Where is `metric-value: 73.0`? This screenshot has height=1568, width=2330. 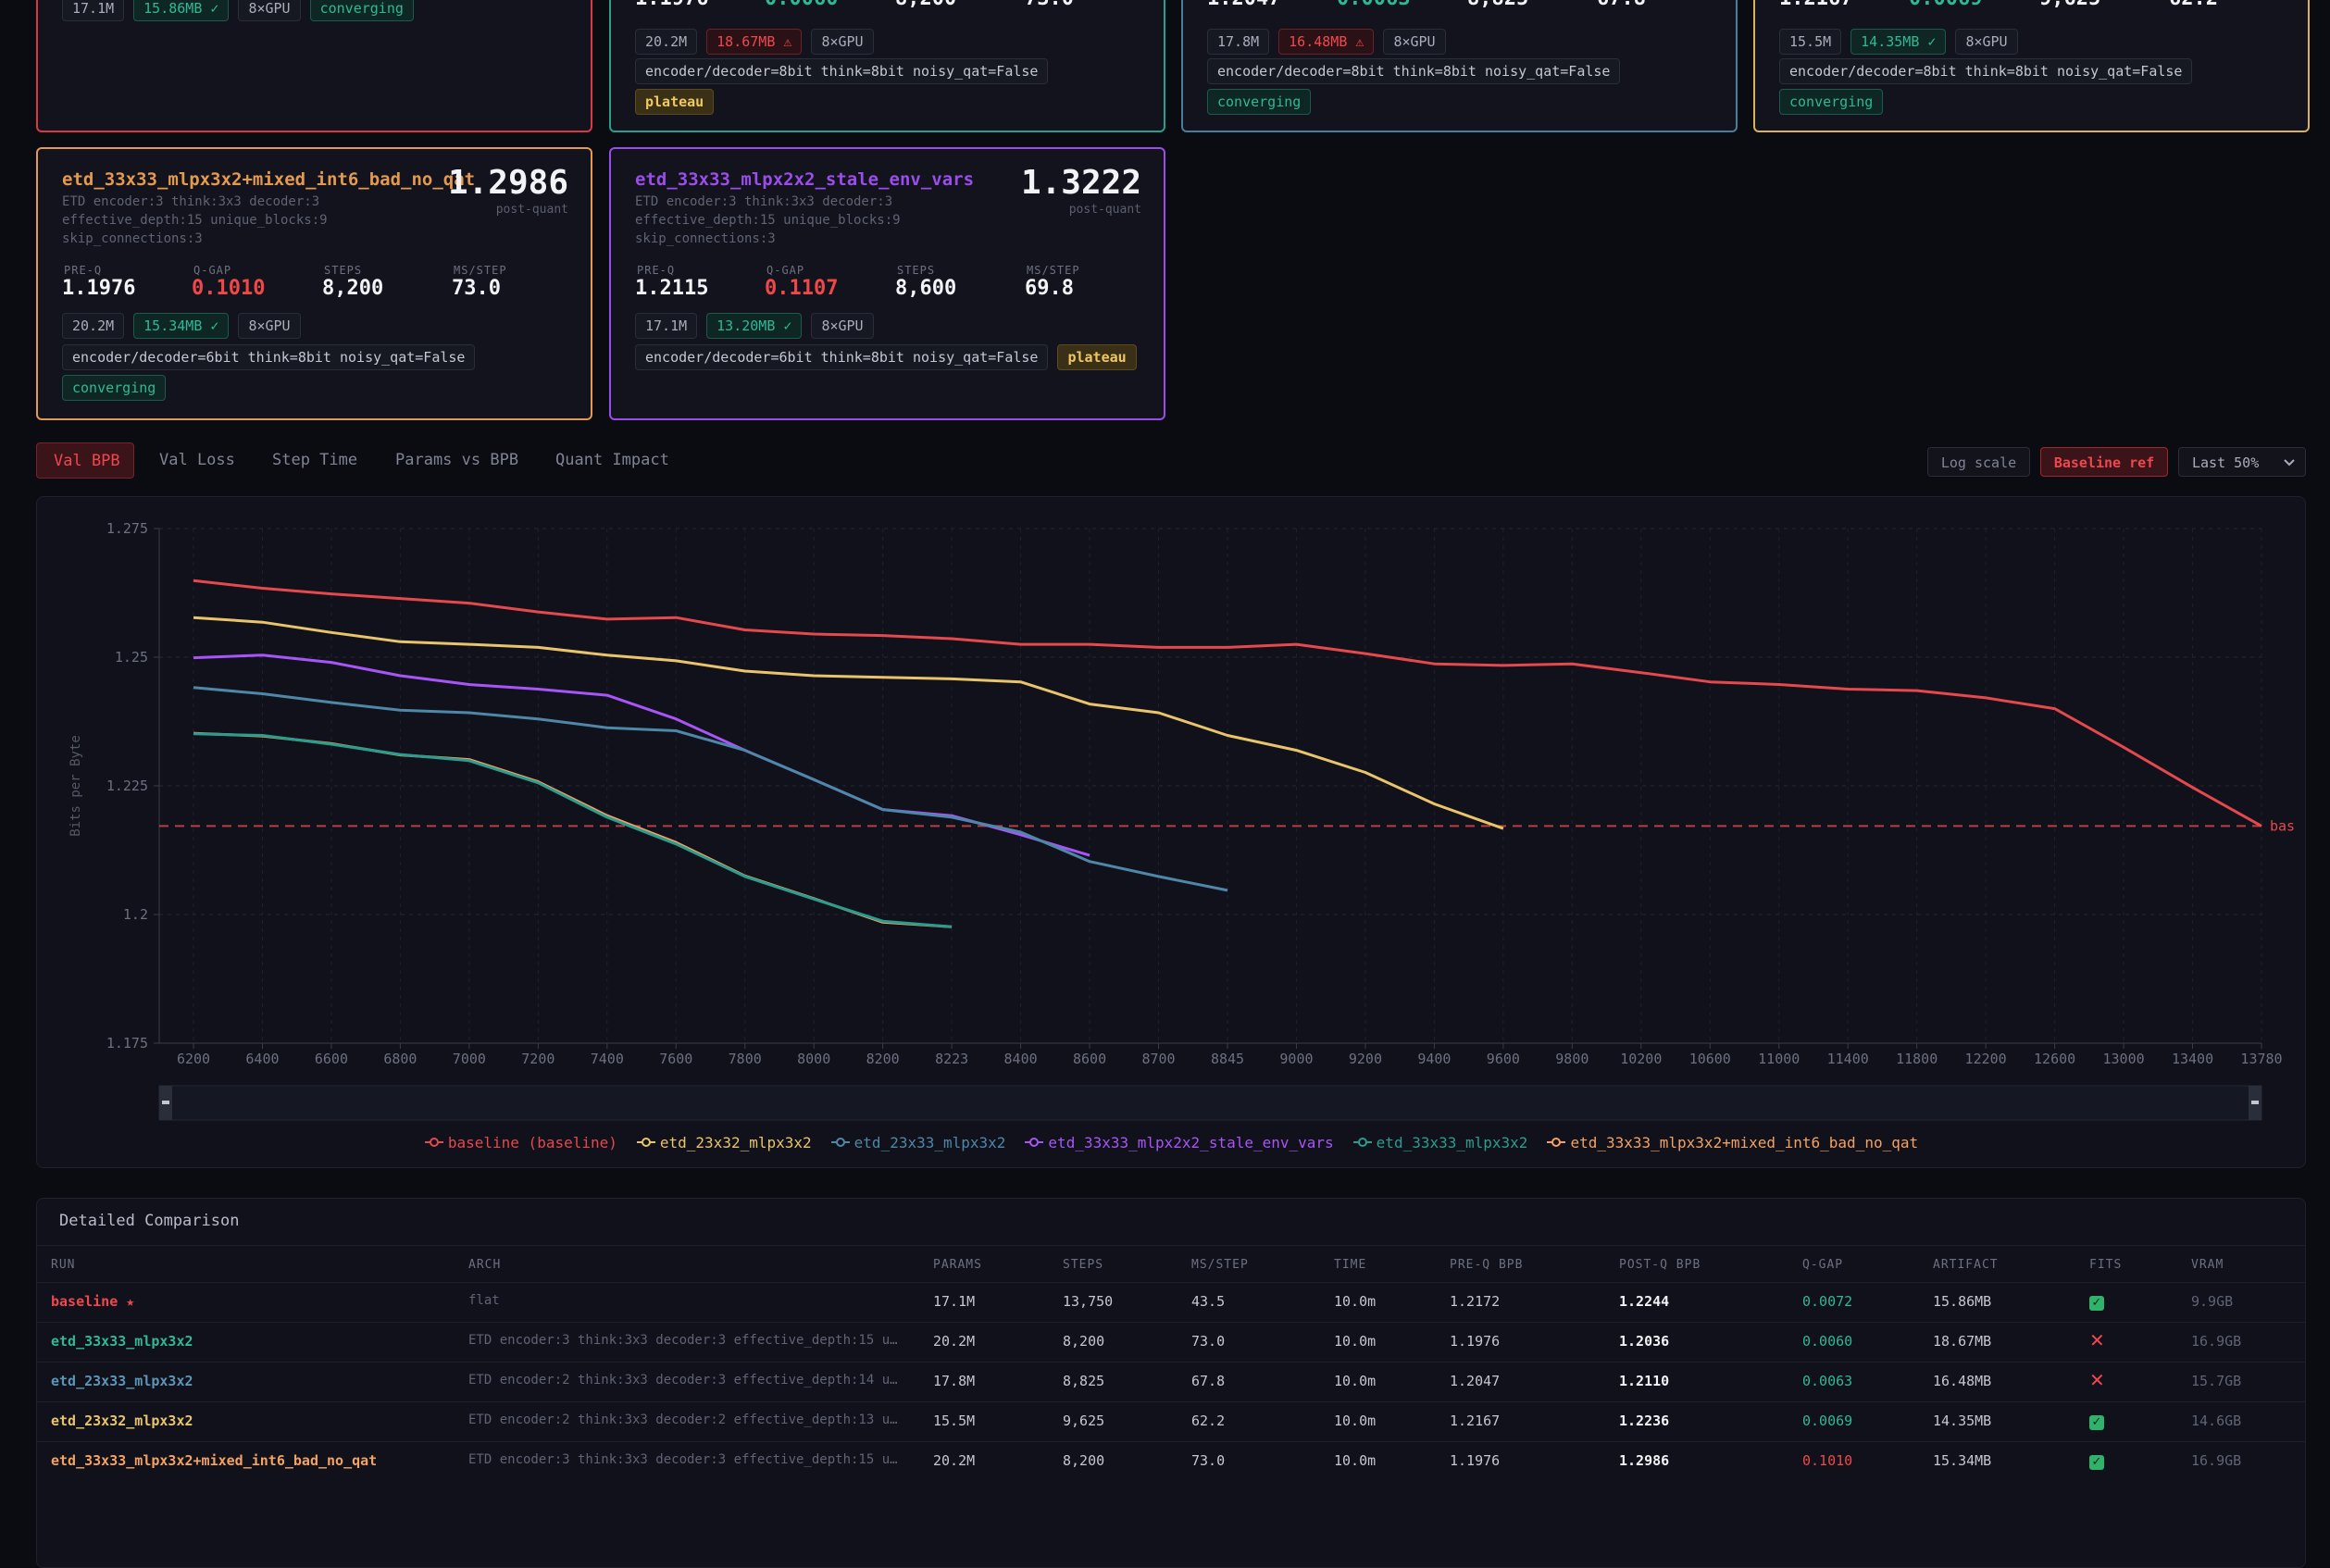
metric-value: 73.0 is located at coordinates (1049, 5).